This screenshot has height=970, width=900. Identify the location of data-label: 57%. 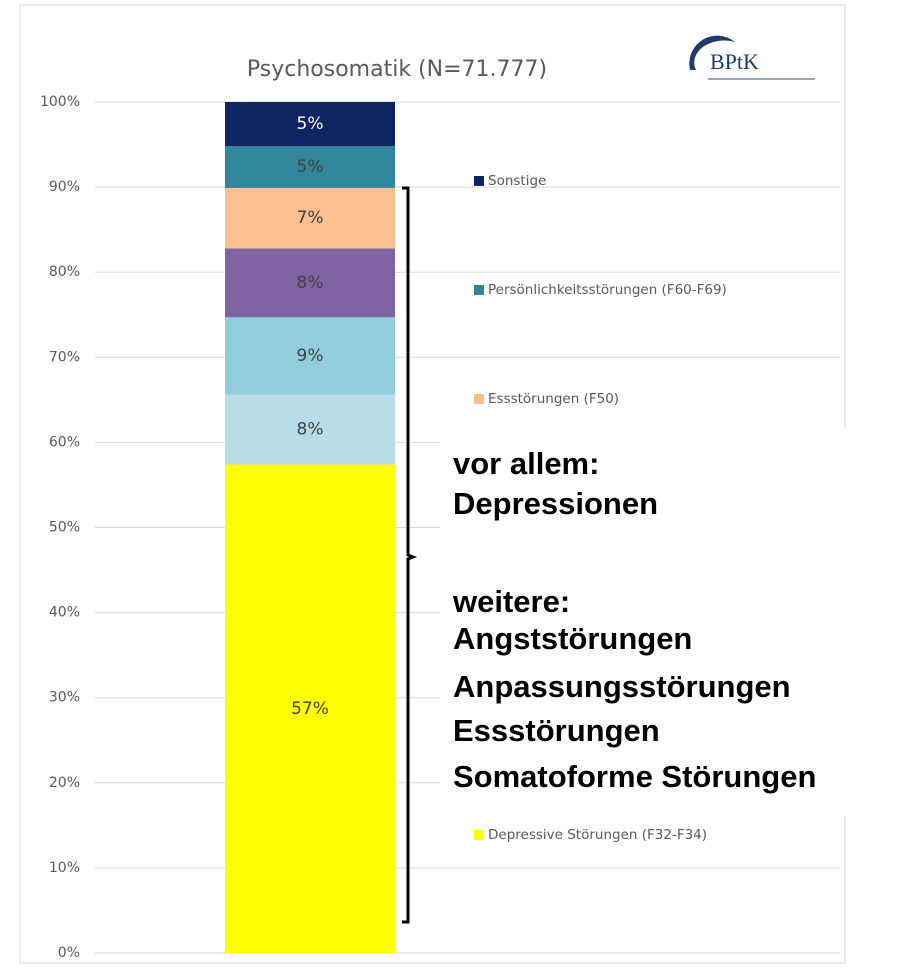
(310, 709).